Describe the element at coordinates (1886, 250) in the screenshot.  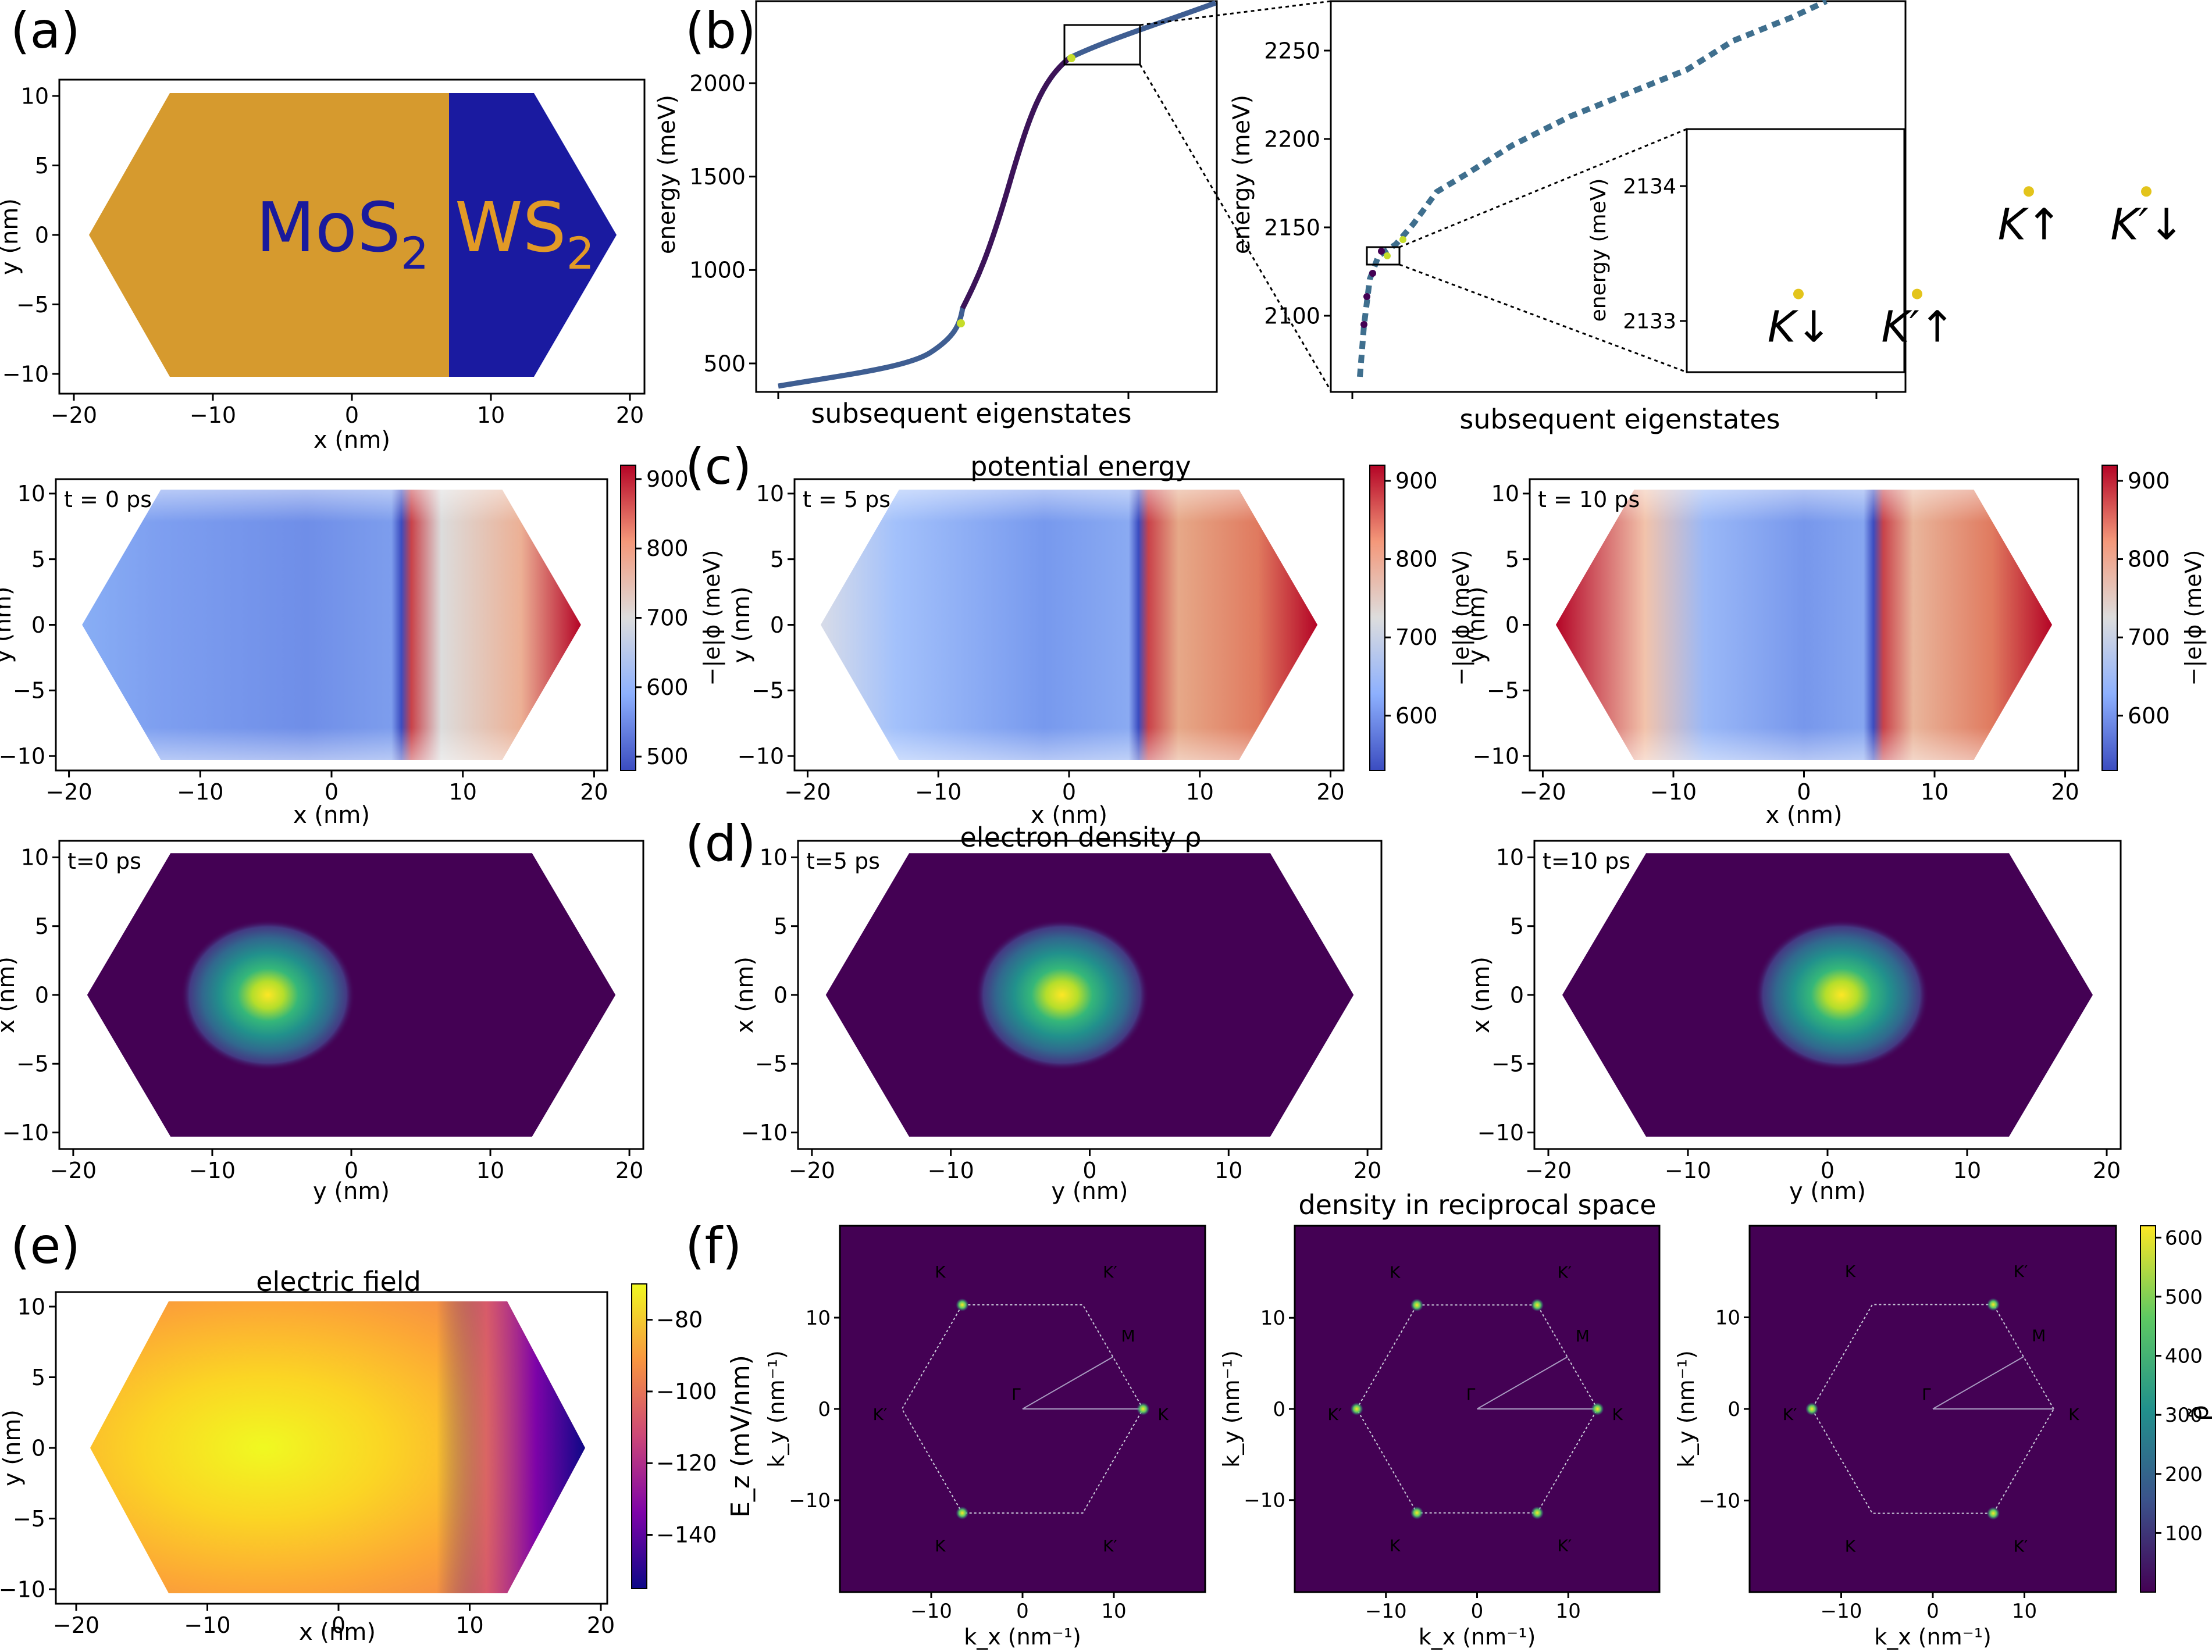
I see `panel-b-inset: 2134 2133 energy (meV) K↓ K′↑ K↑ K′↓` at that location.